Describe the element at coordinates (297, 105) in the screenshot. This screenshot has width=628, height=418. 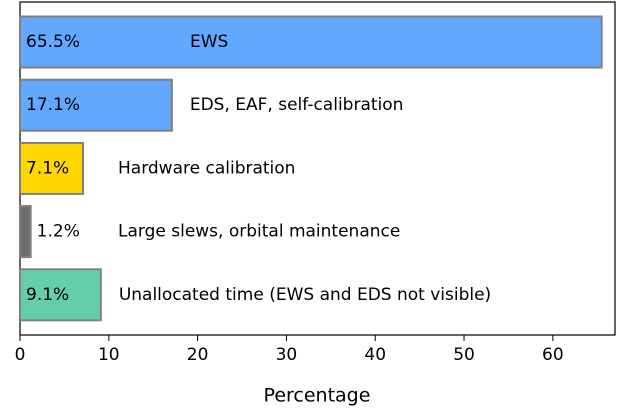
I see `category-label: EDS, EAF, self-calibration` at that location.